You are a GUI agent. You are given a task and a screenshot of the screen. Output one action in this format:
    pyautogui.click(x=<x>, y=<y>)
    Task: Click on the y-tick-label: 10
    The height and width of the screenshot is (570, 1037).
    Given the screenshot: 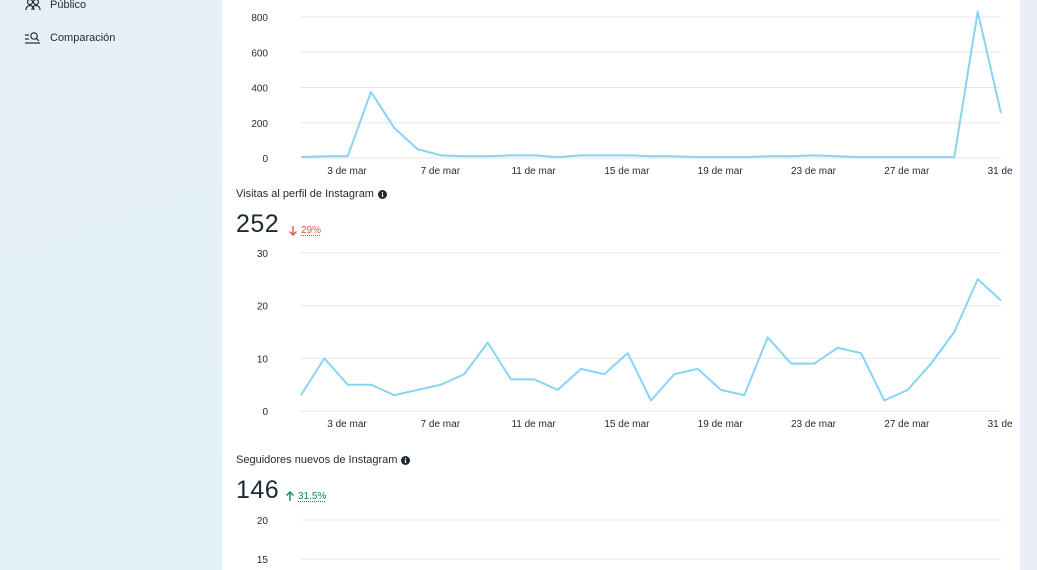 What is the action you would take?
    pyautogui.click(x=263, y=359)
    